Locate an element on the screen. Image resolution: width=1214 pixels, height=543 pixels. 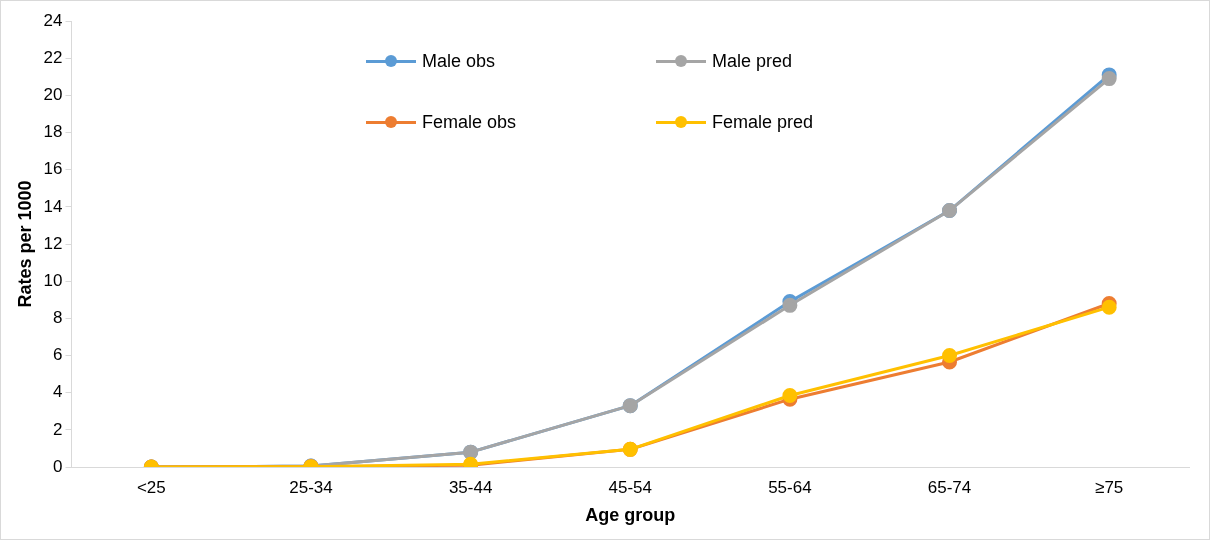
x-tick-label: <25 is located at coordinates (151, 487).